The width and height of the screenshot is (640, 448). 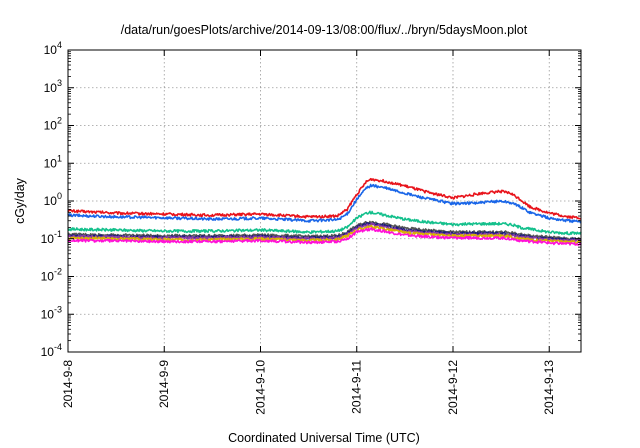 I want to click on y-tick-label: 10⁻³, so click(x=51, y=312).